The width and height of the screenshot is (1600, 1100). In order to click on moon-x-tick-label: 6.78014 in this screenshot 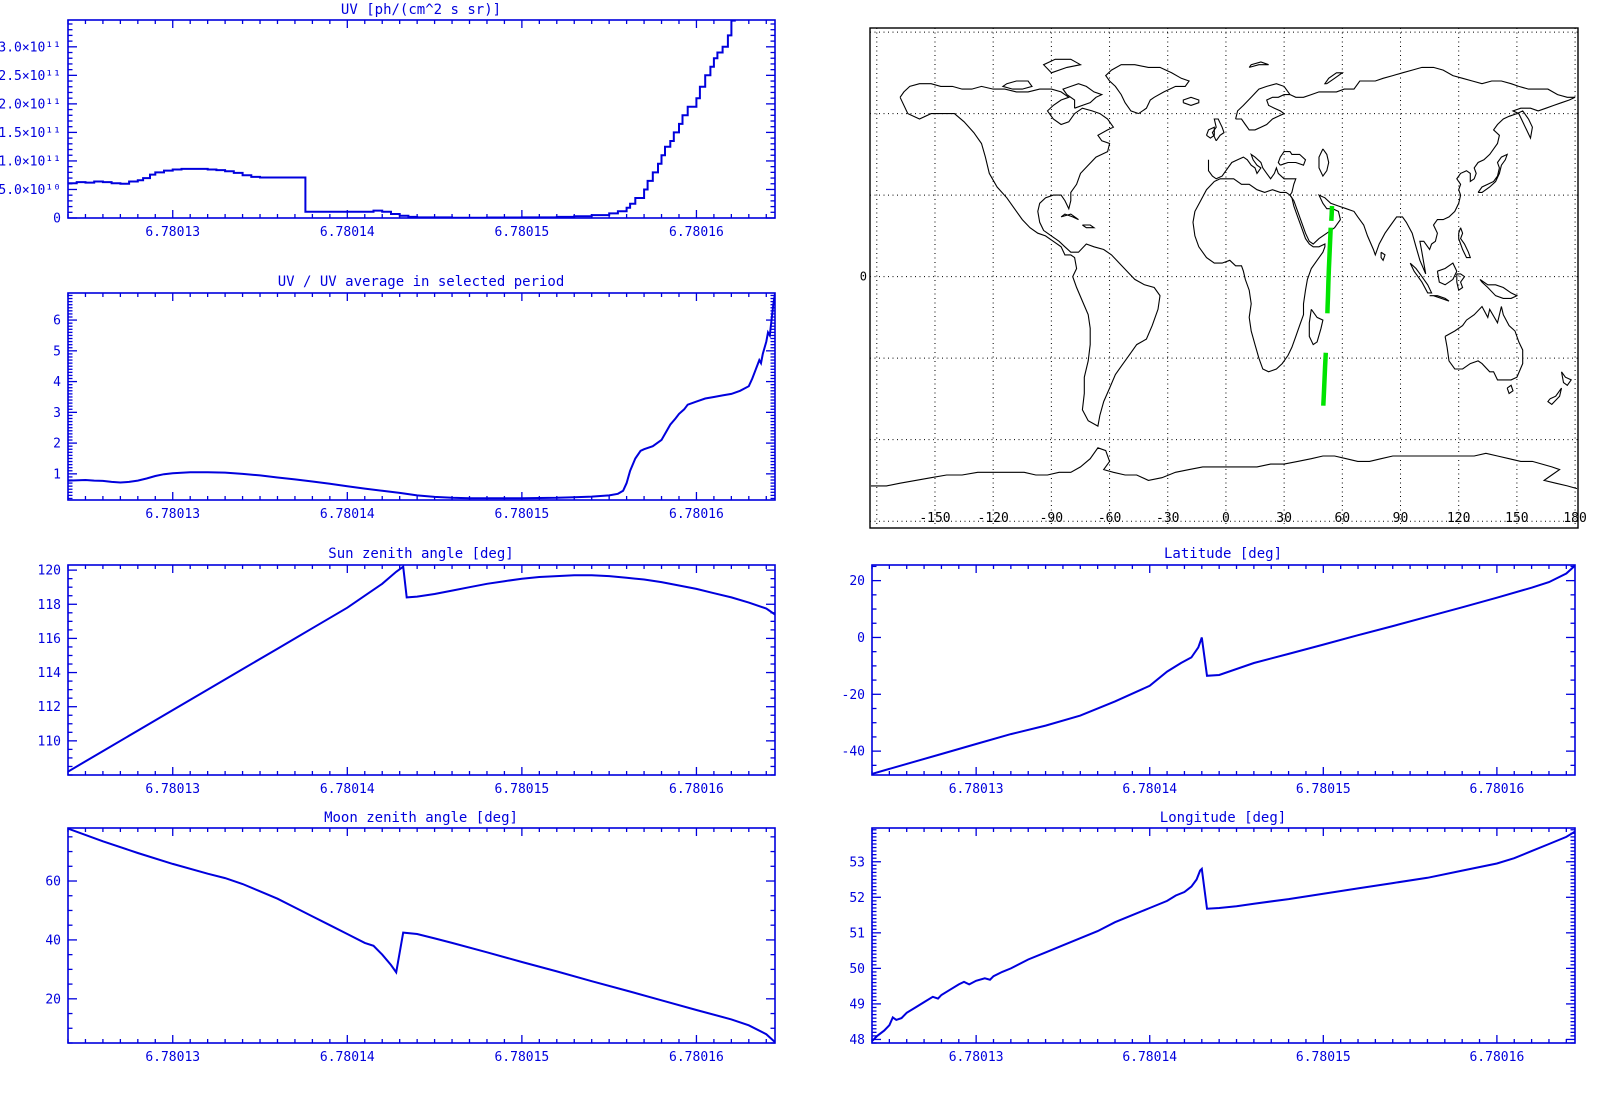, I will do `click(347, 1057)`.